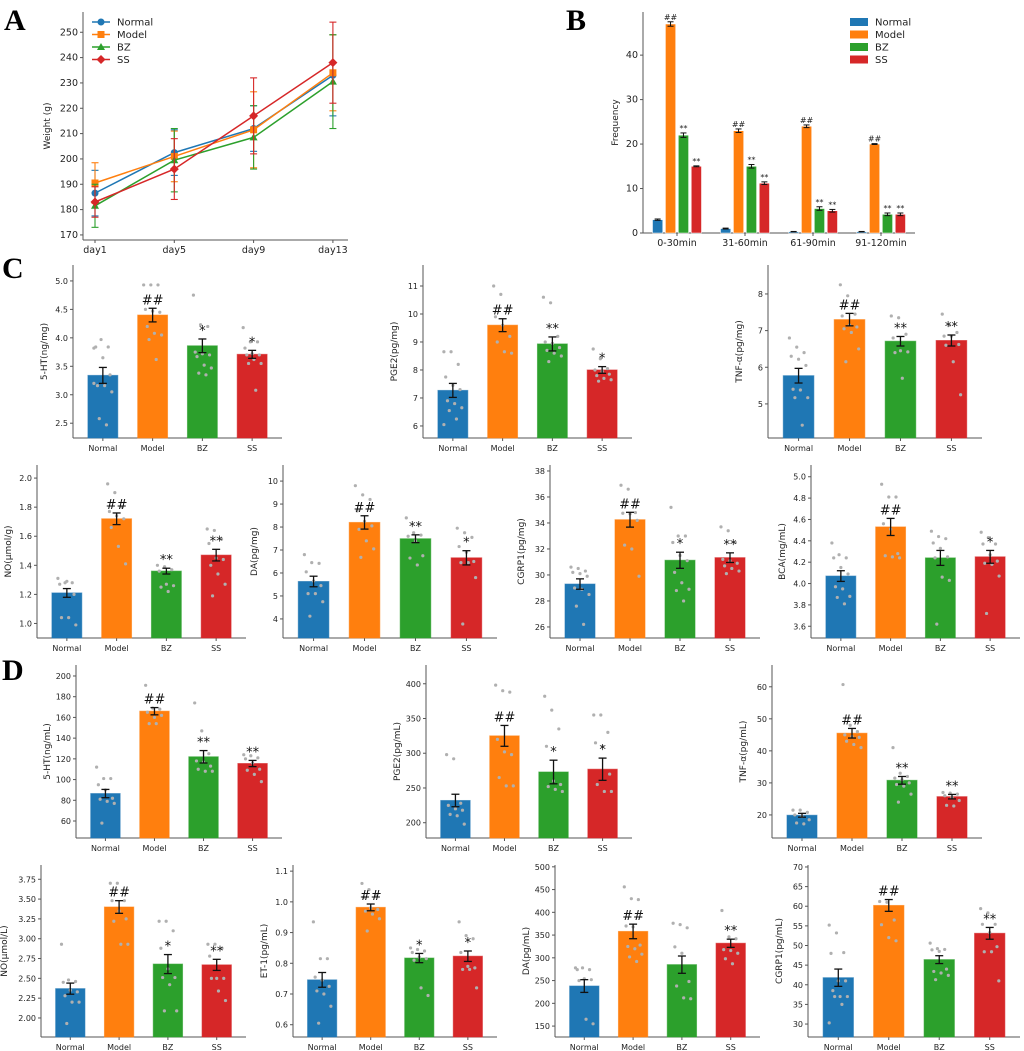  What do you see at coordinates (27, 919) in the screenshot?
I see `y-tick-label: 3.25` at bounding box center [27, 919].